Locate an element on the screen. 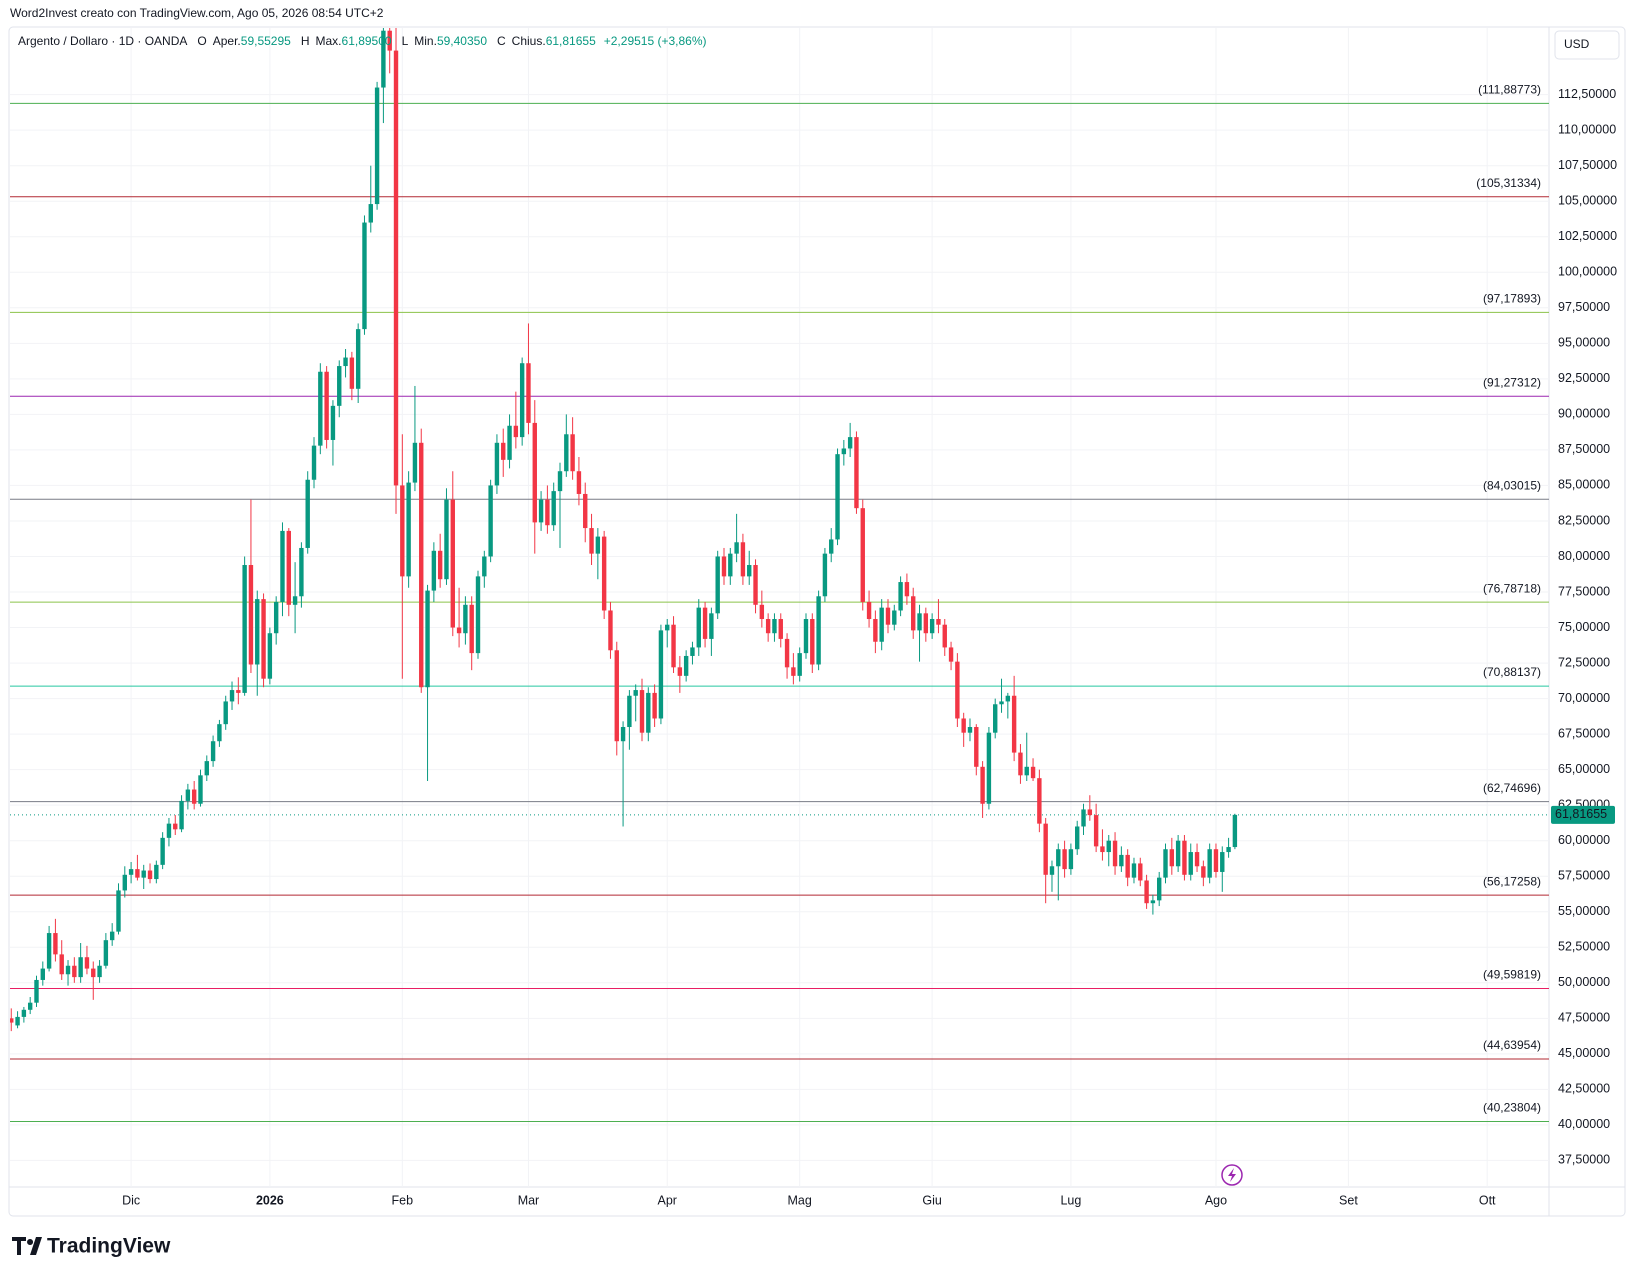 Image resolution: width=1633 pixels, height=1276 pixels. ohlc-value: 59,40350 is located at coordinates (462, 41).